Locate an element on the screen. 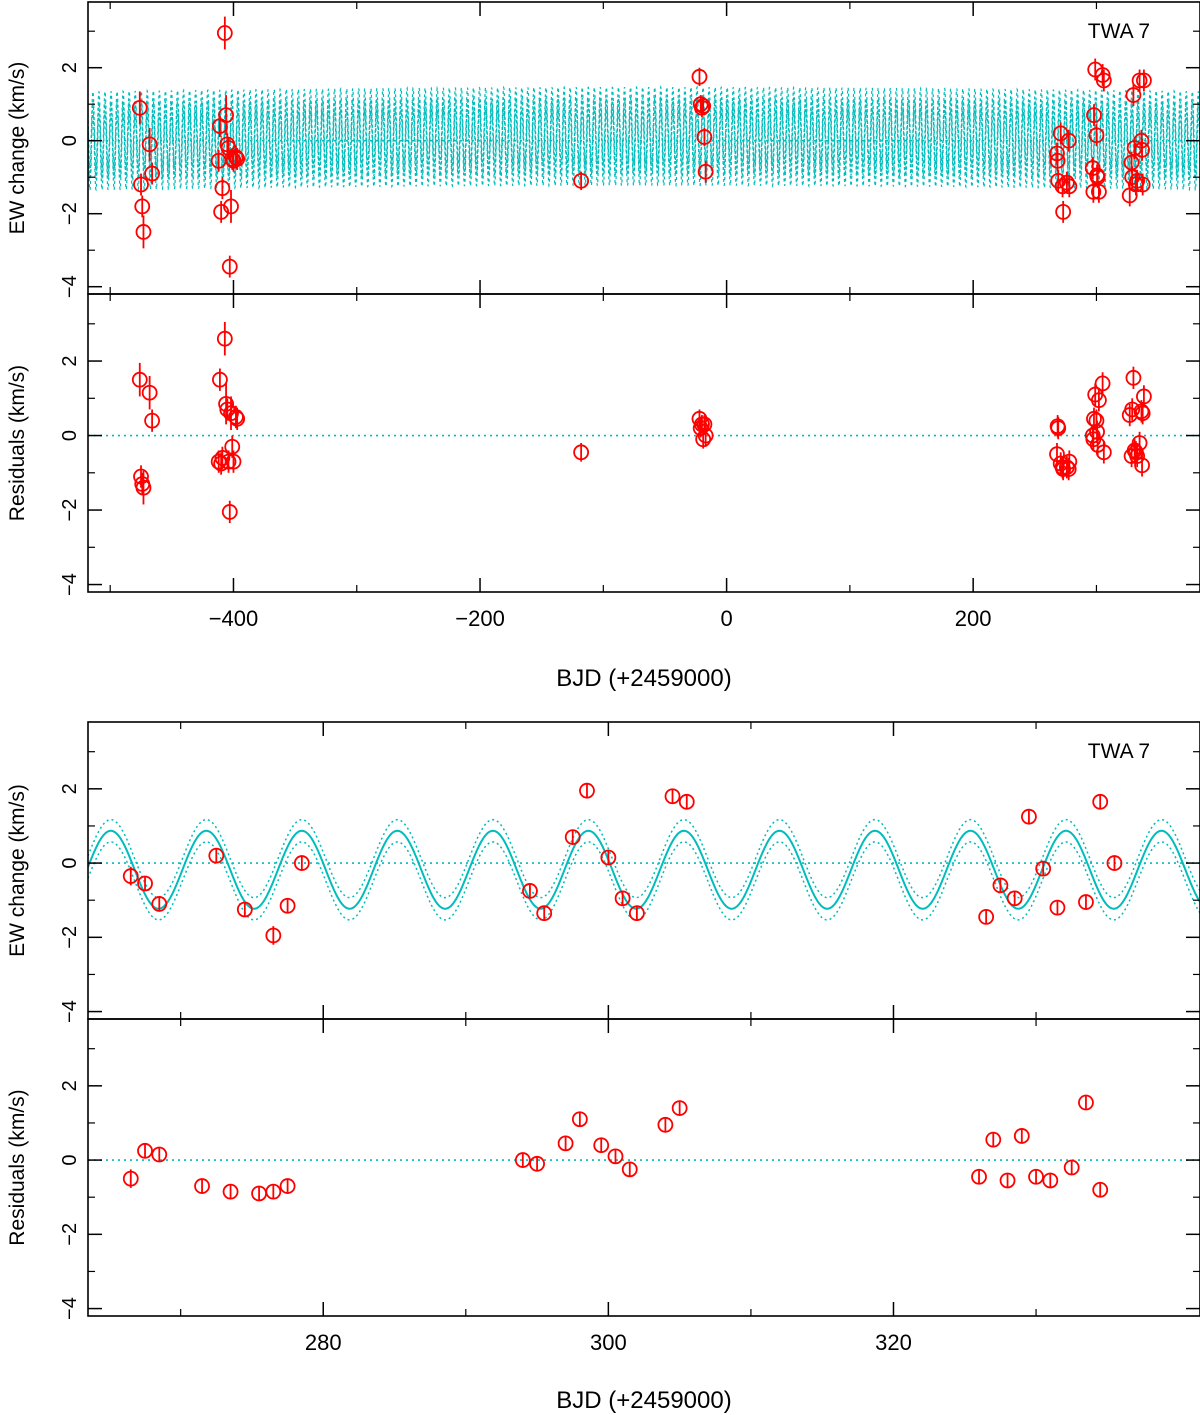 The height and width of the screenshot is (1415, 1200). x-tick-label: 280 is located at coordinates (323, 1342).